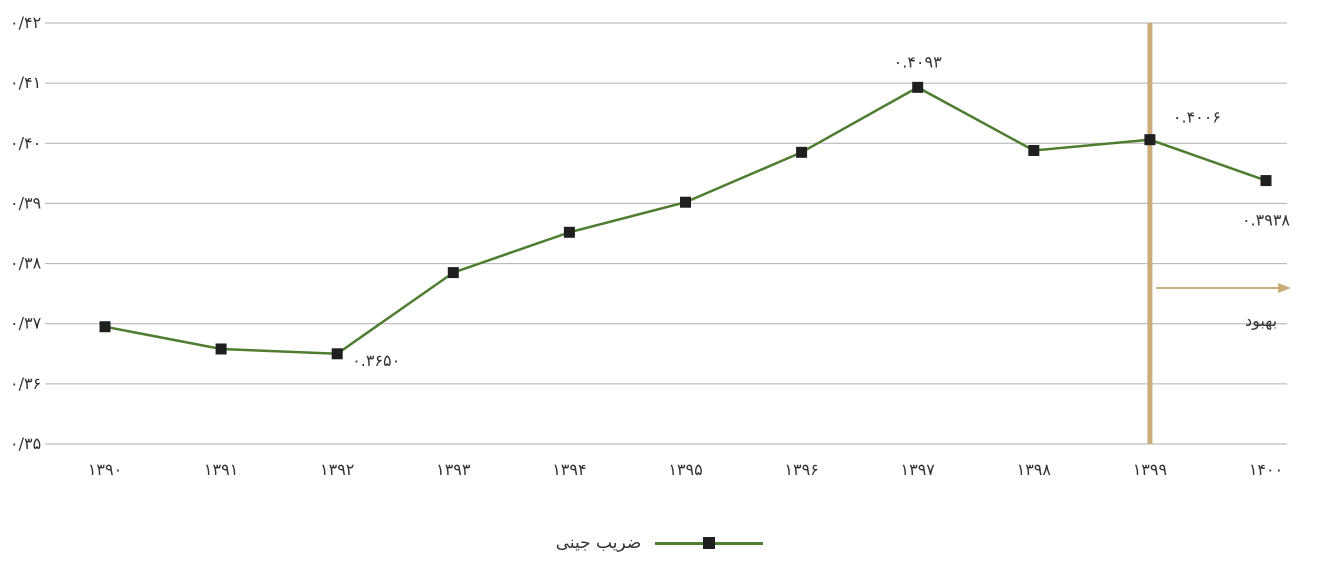  What do you see at coordinates (25, 202) in the screenshot?
I see `y-tick-label: ۰/۳۹` at bounding box center [25, 202].